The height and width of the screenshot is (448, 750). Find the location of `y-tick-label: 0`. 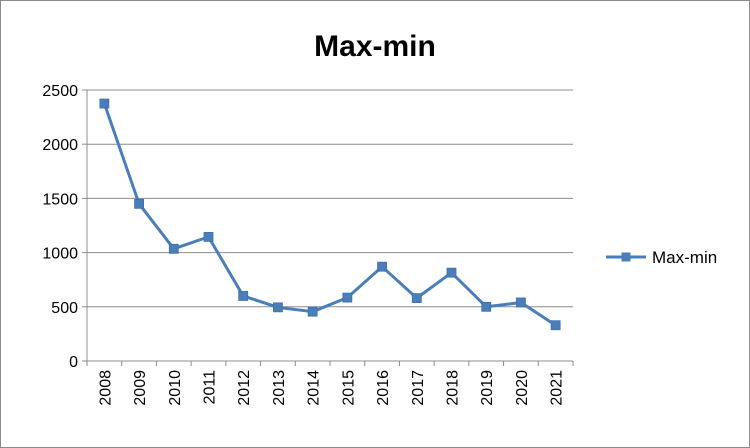

y-tick-label: 0 is located at coordinates (73, 362).